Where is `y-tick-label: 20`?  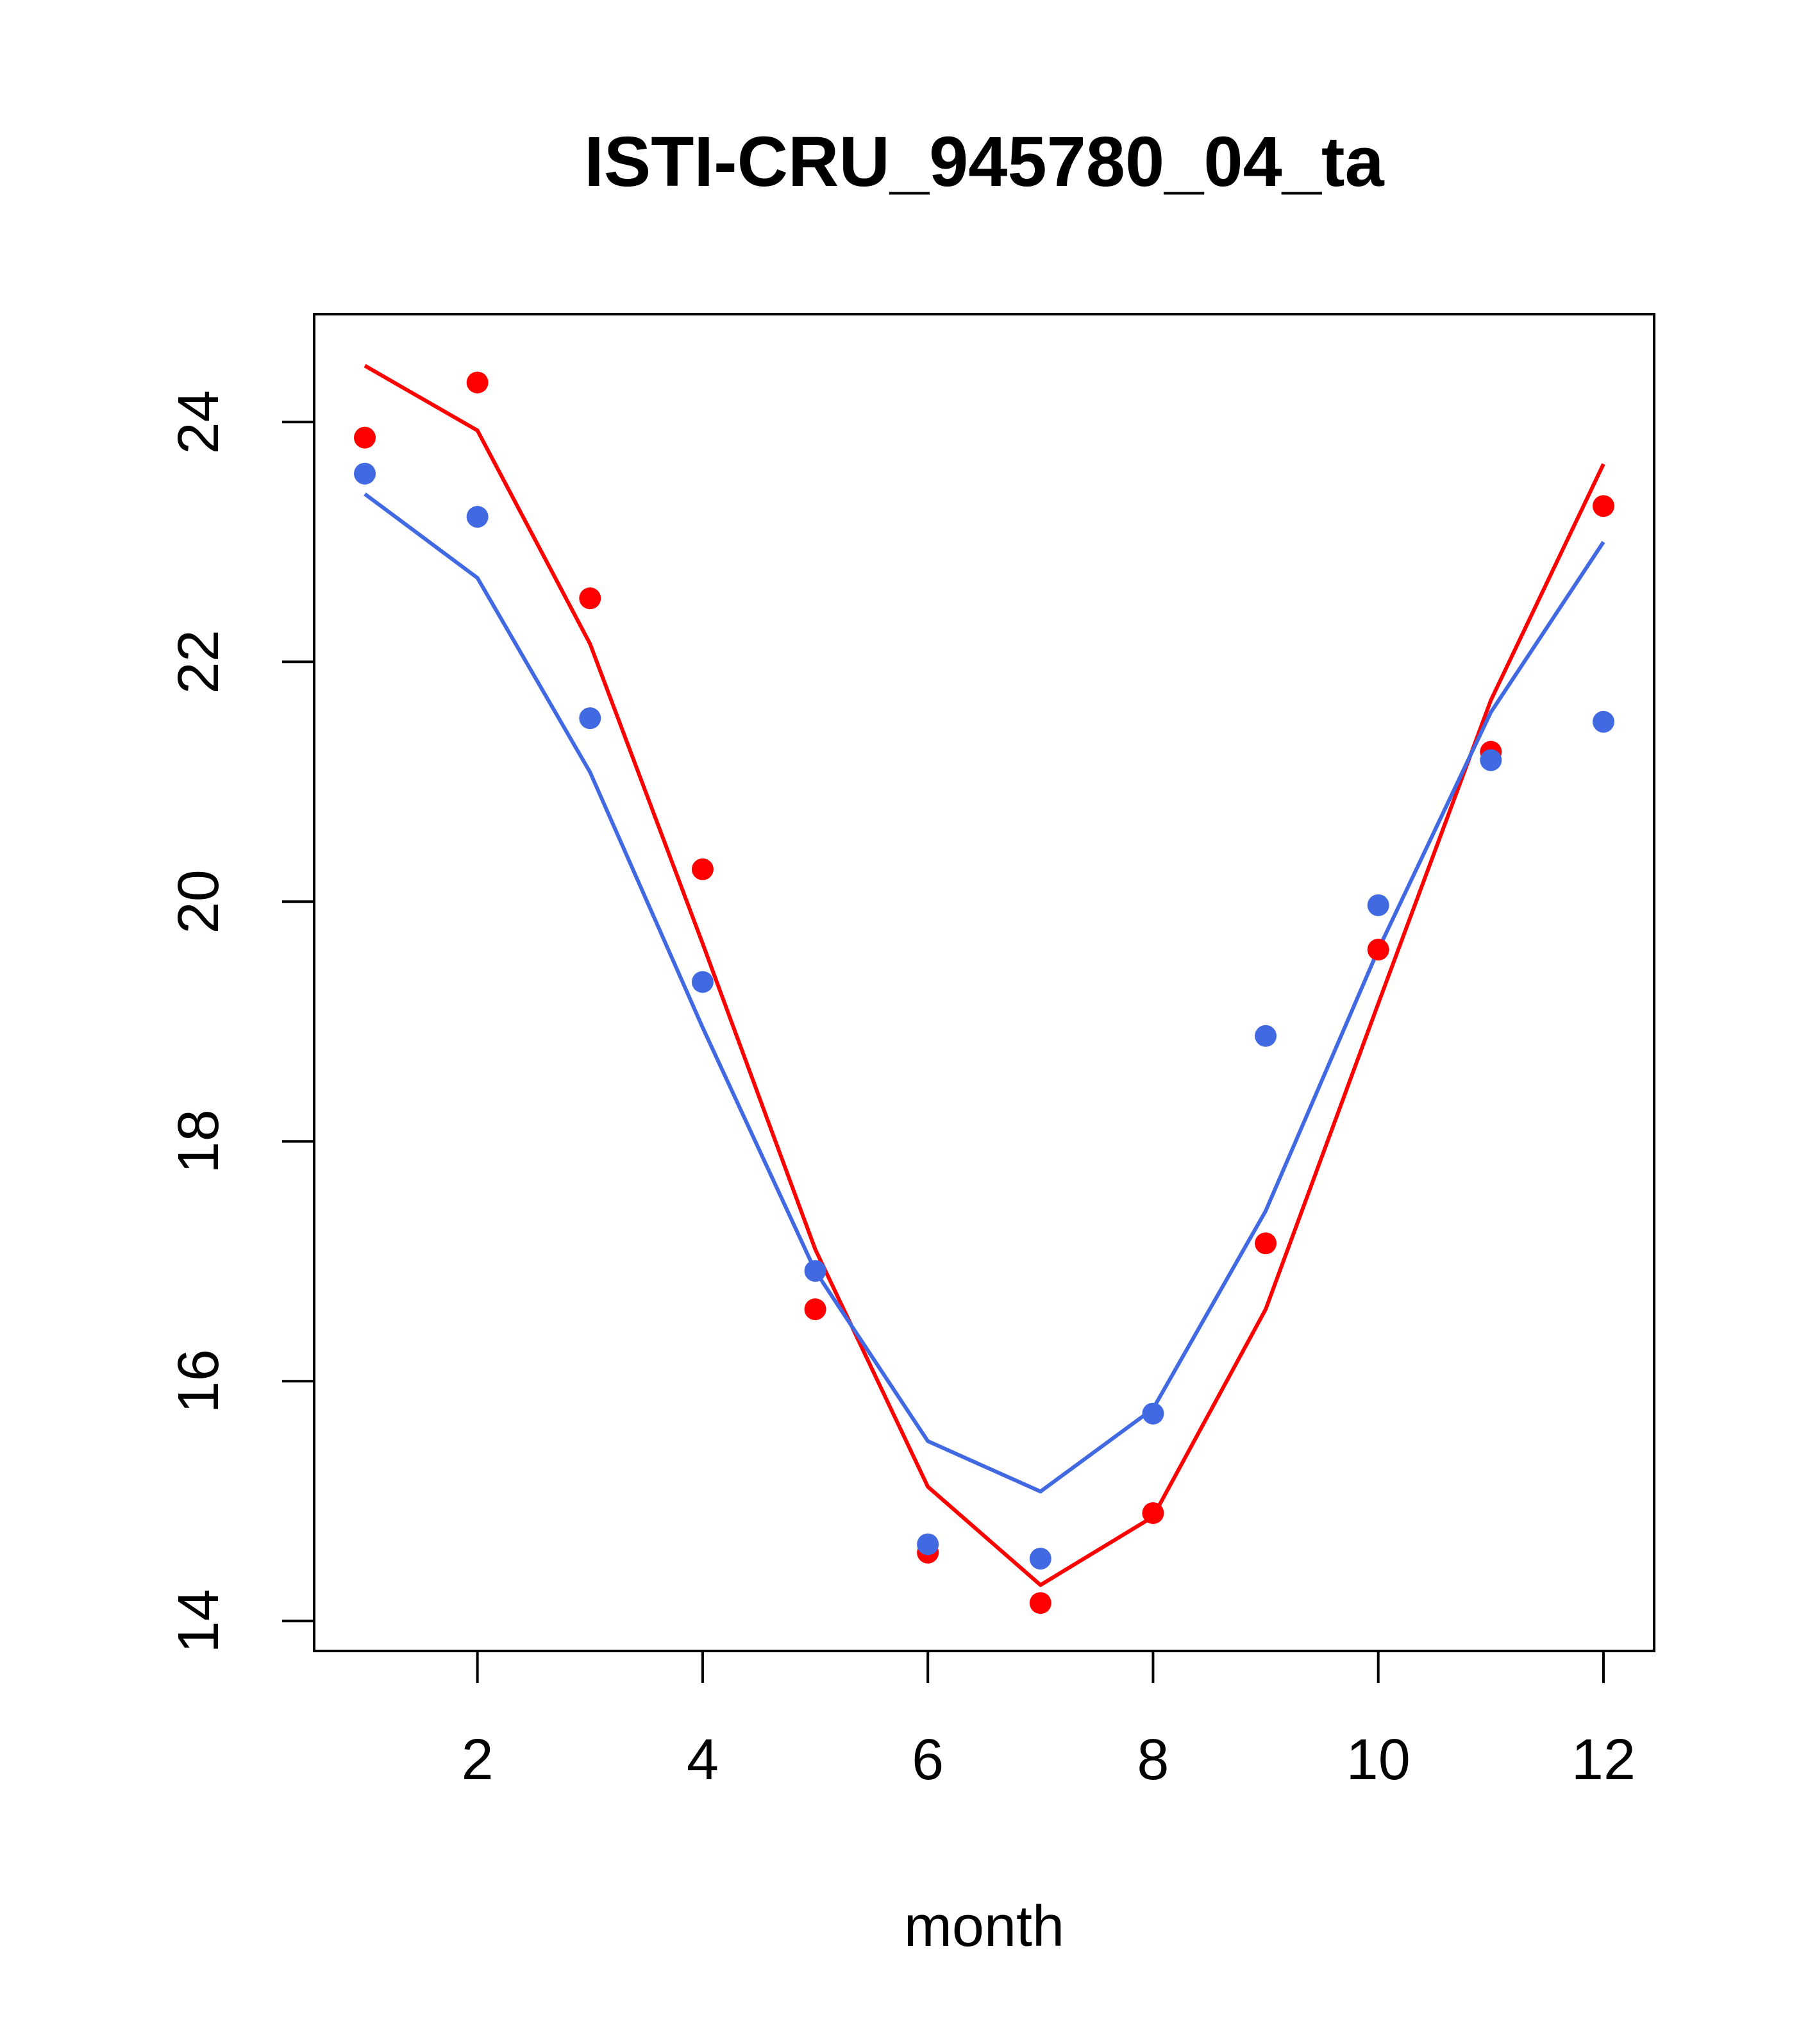
y-tick-label: 20 is located at coordinates (199, 901).